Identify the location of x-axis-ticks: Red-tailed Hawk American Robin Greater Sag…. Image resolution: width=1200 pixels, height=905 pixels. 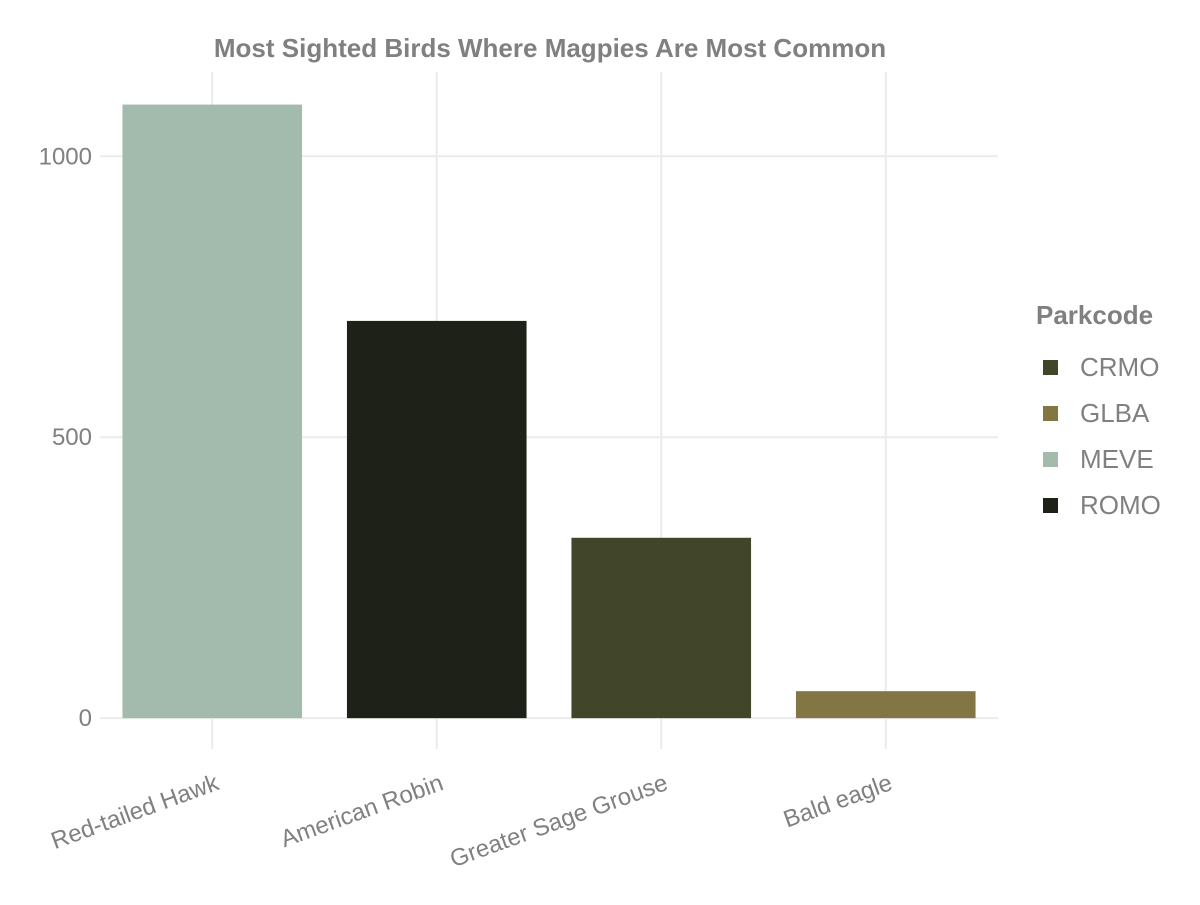
(472, 821).